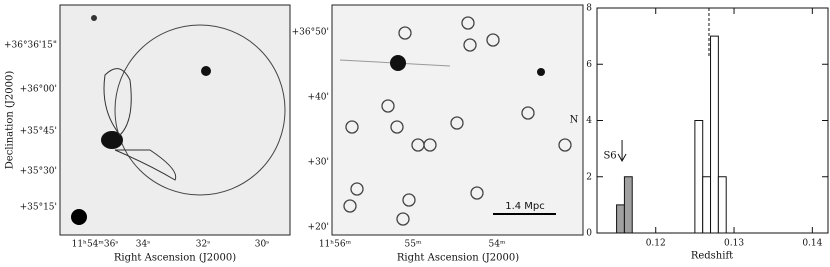 This screenshot has height=267, width=830. Describe the element at coordinates (79, 217) in the screenshot. I see `beam` at that location.